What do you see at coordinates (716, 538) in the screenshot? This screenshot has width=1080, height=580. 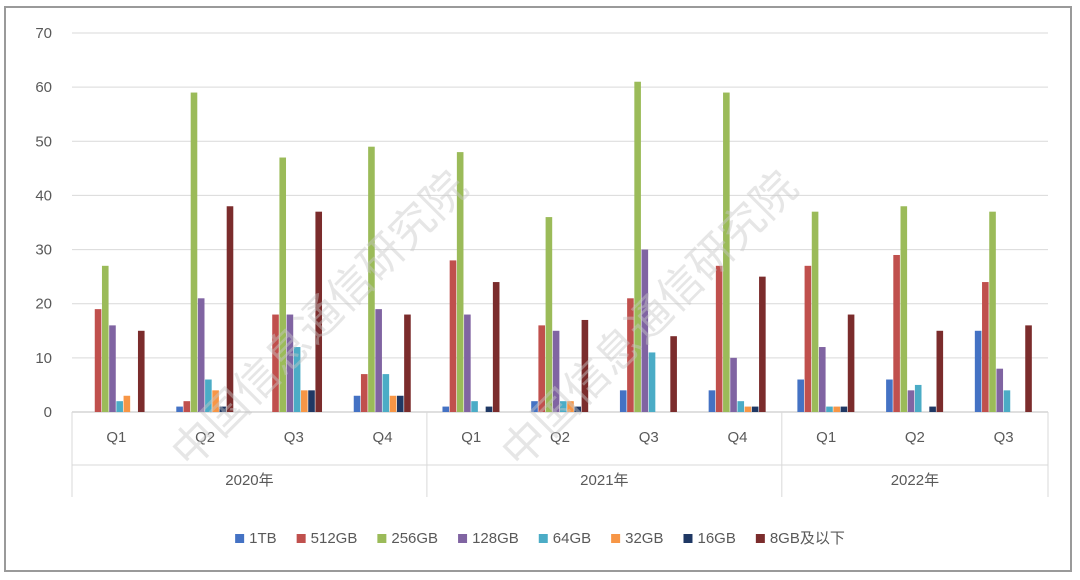 I see `legend-label: 16GB` at bounding box center [716, 538].